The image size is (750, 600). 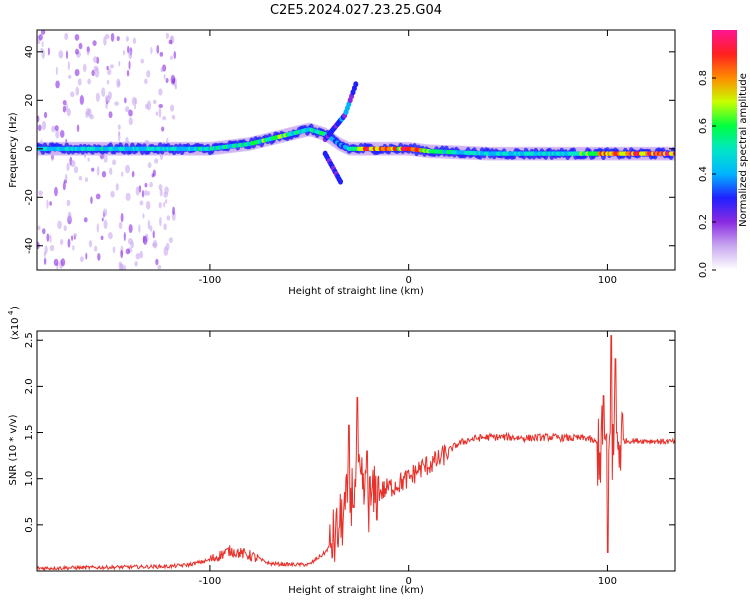 I want to click on y-tick-label: 0.5, so click(x=29, y=525).